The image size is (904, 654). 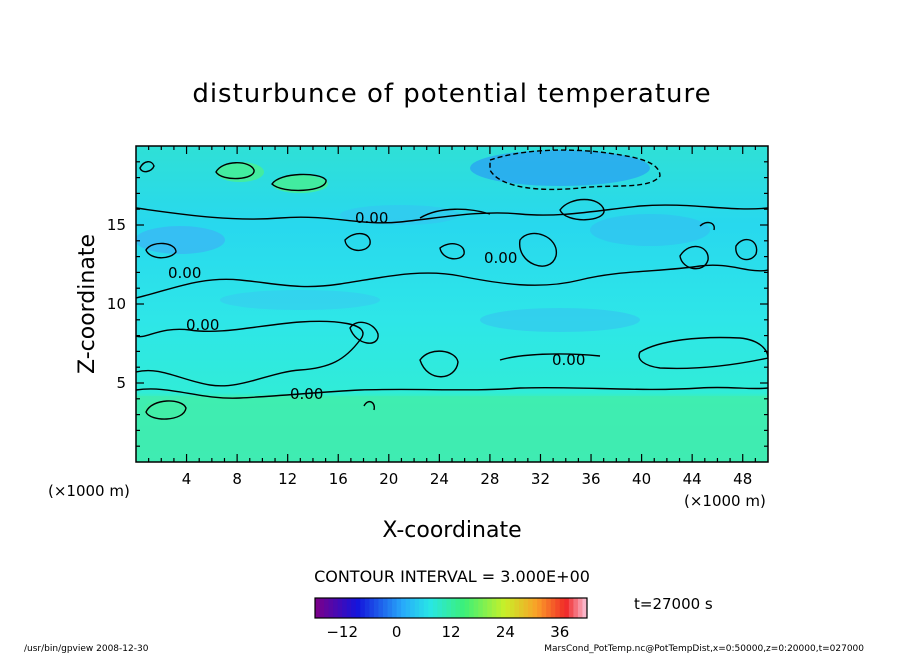 I want to click on y-axis-title: Z-coordinate, so click(x=87, y=304).